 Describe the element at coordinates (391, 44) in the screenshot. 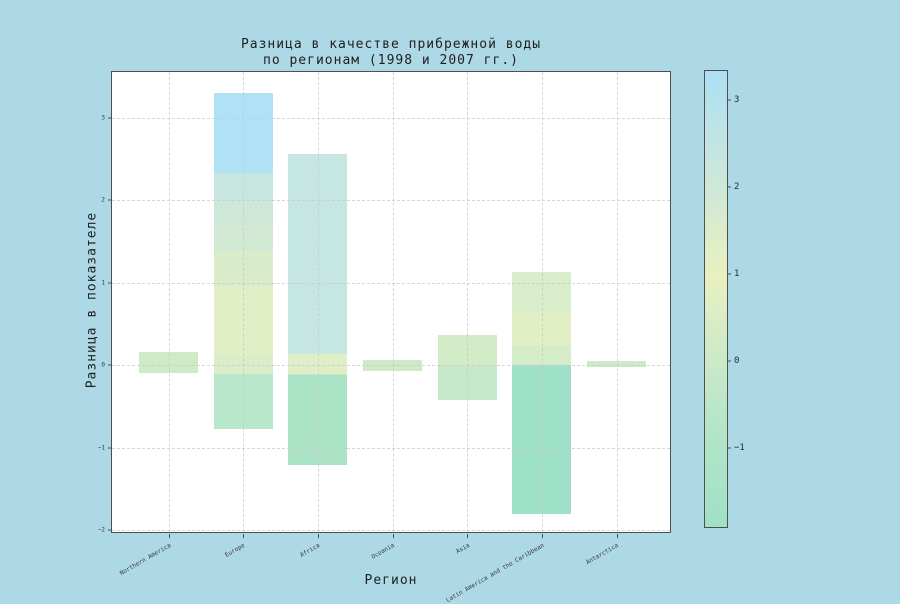

I see `chart-title-line1: Разница в качестве прибрежной воды` at that location.